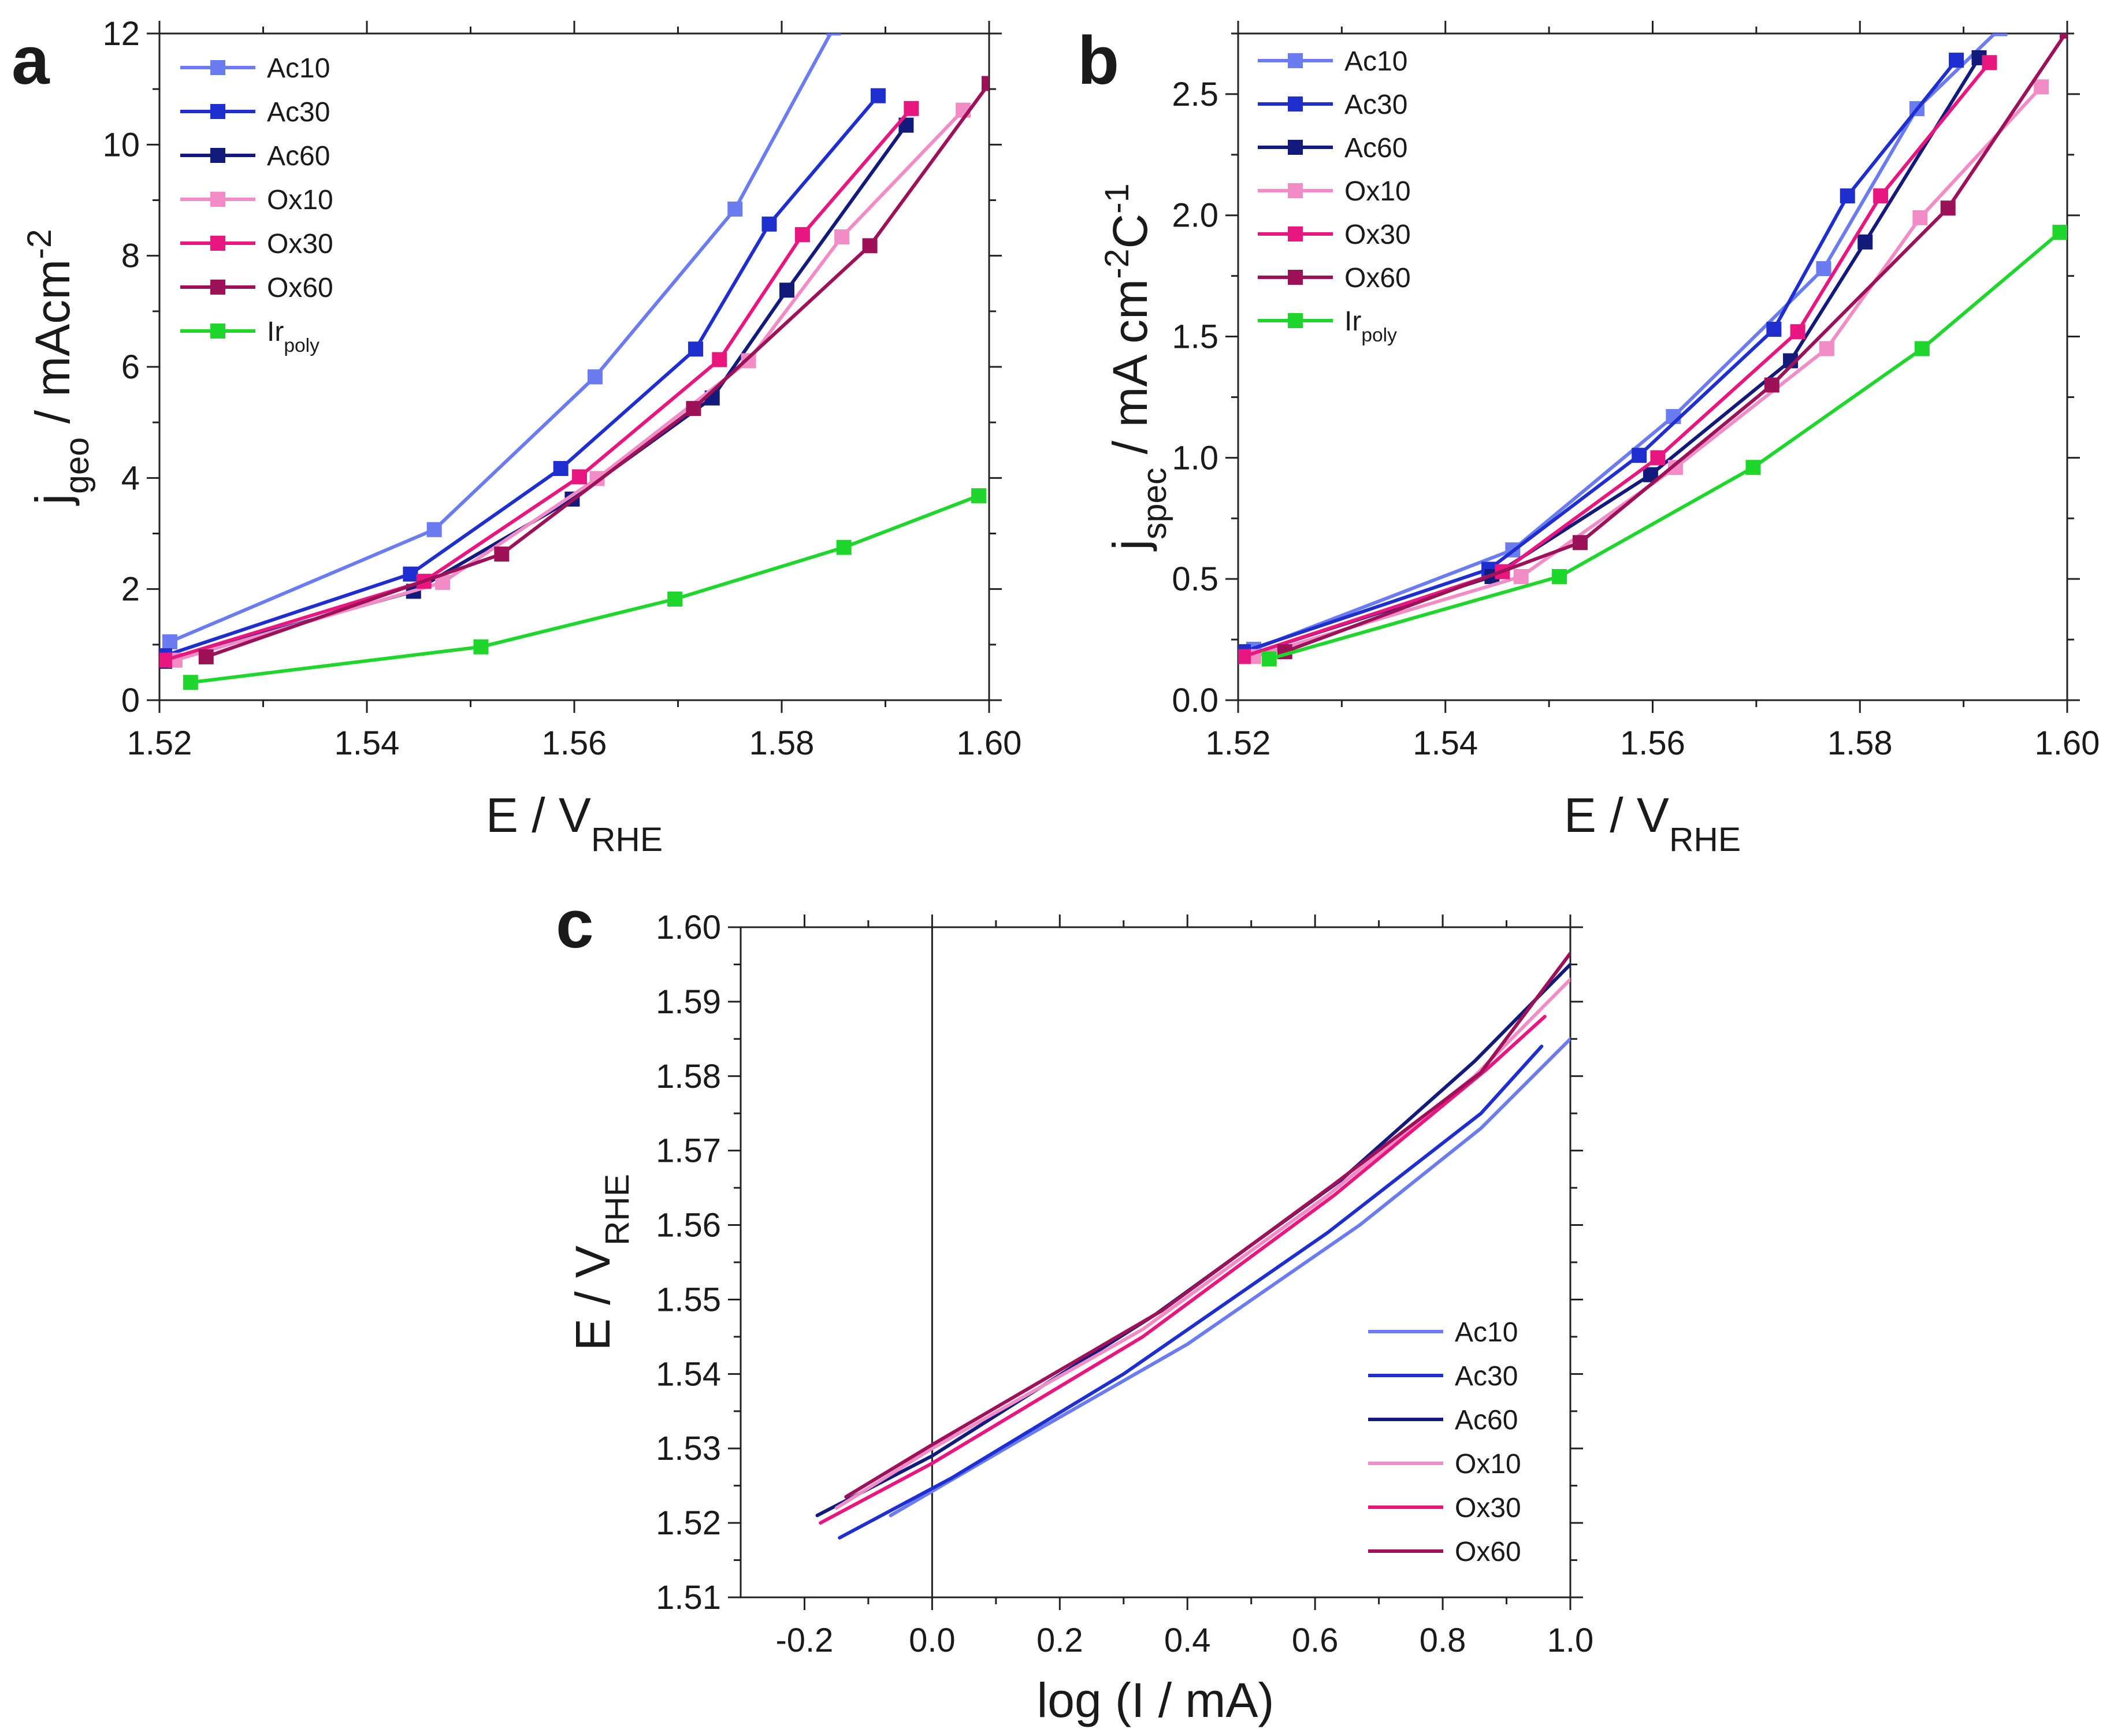  Describe the element at coordinates (1195, 337) in the screenshot. I see `y-tick-label: 1.5` at that location.